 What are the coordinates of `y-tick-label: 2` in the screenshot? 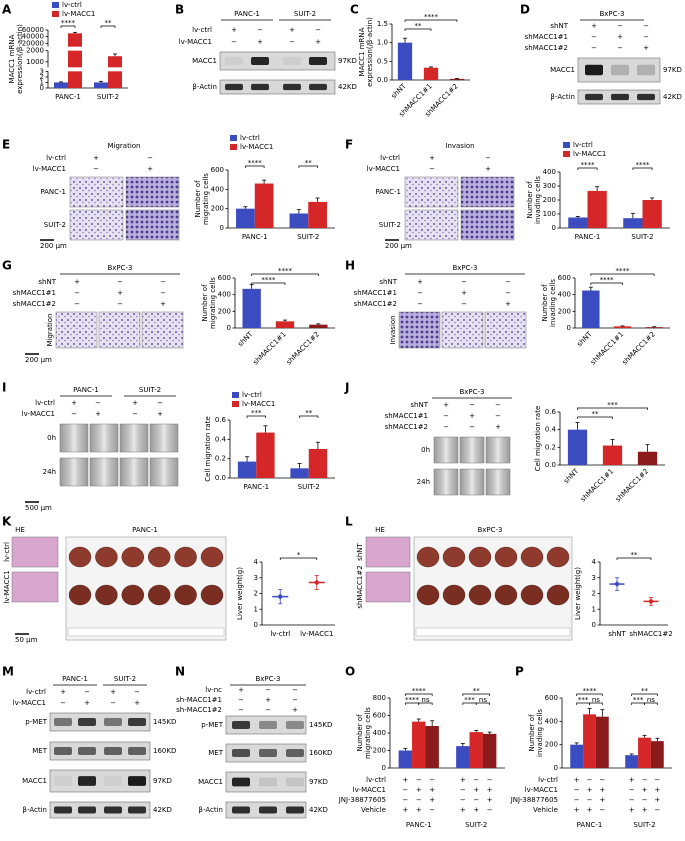 It's located at (256, 594).